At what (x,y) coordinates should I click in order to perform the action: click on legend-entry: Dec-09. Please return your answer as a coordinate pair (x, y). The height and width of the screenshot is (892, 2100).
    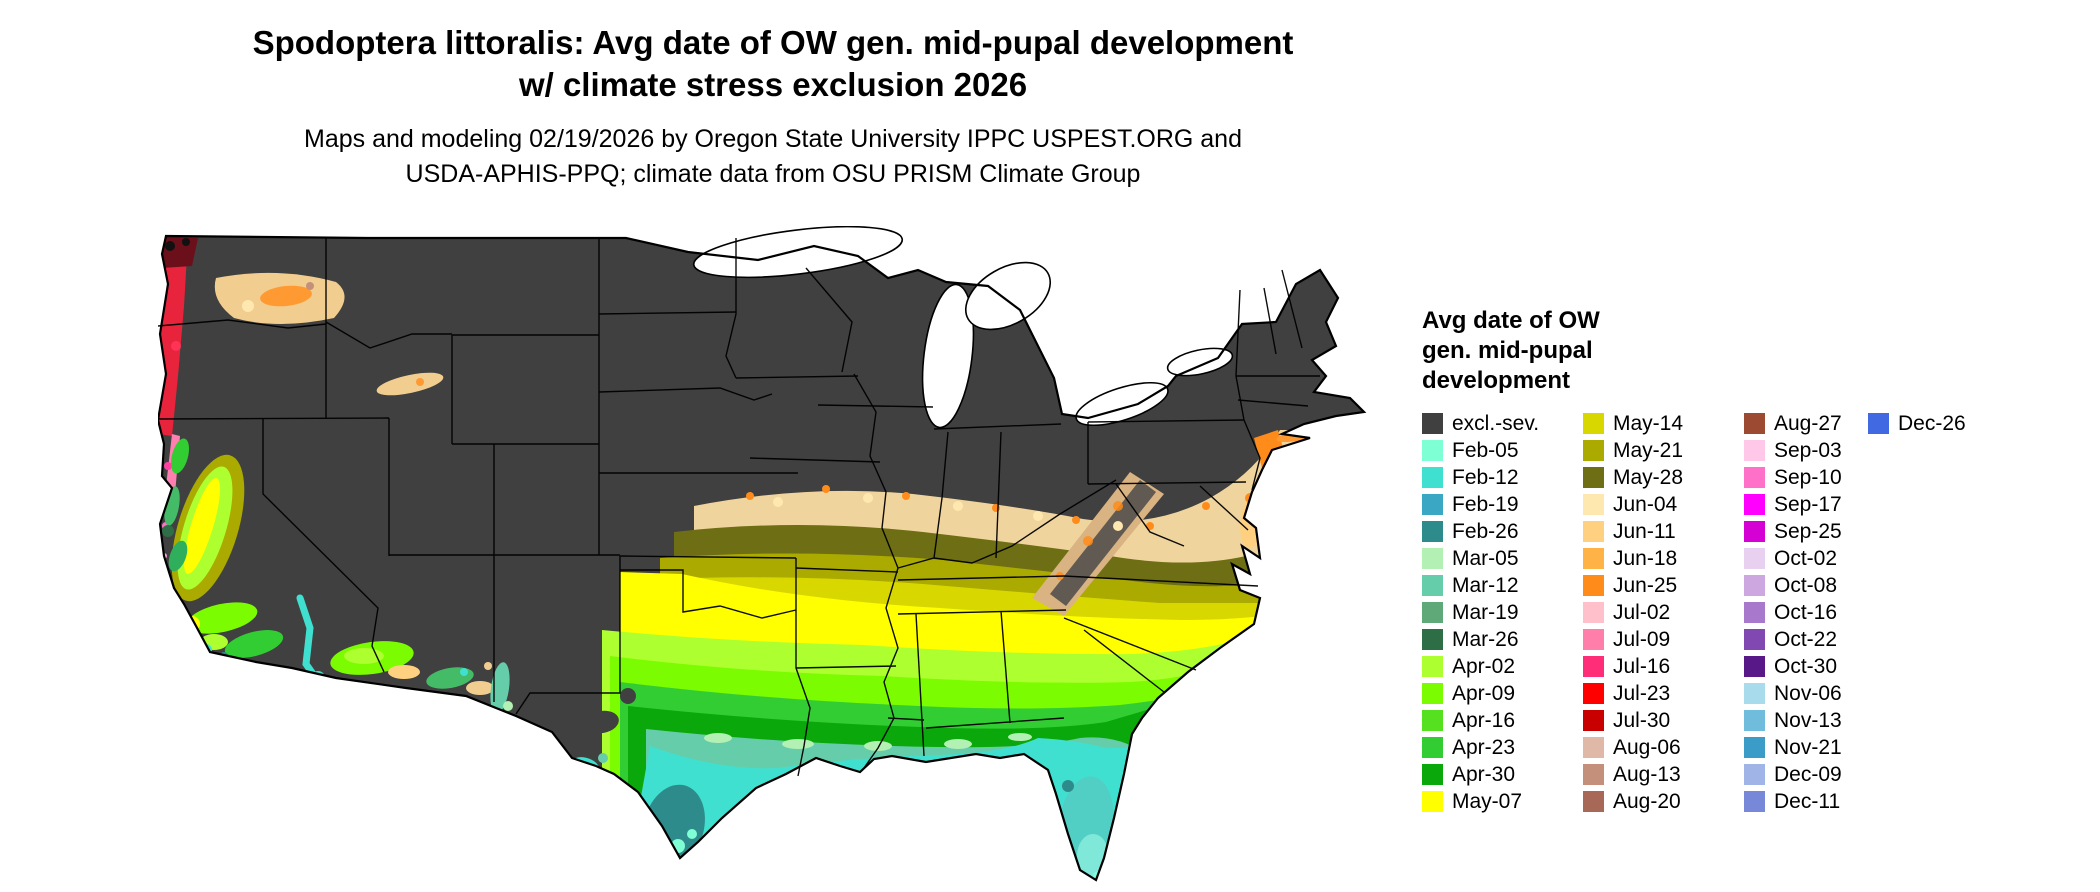
    Looking at the image, I should click on (1806, 774).